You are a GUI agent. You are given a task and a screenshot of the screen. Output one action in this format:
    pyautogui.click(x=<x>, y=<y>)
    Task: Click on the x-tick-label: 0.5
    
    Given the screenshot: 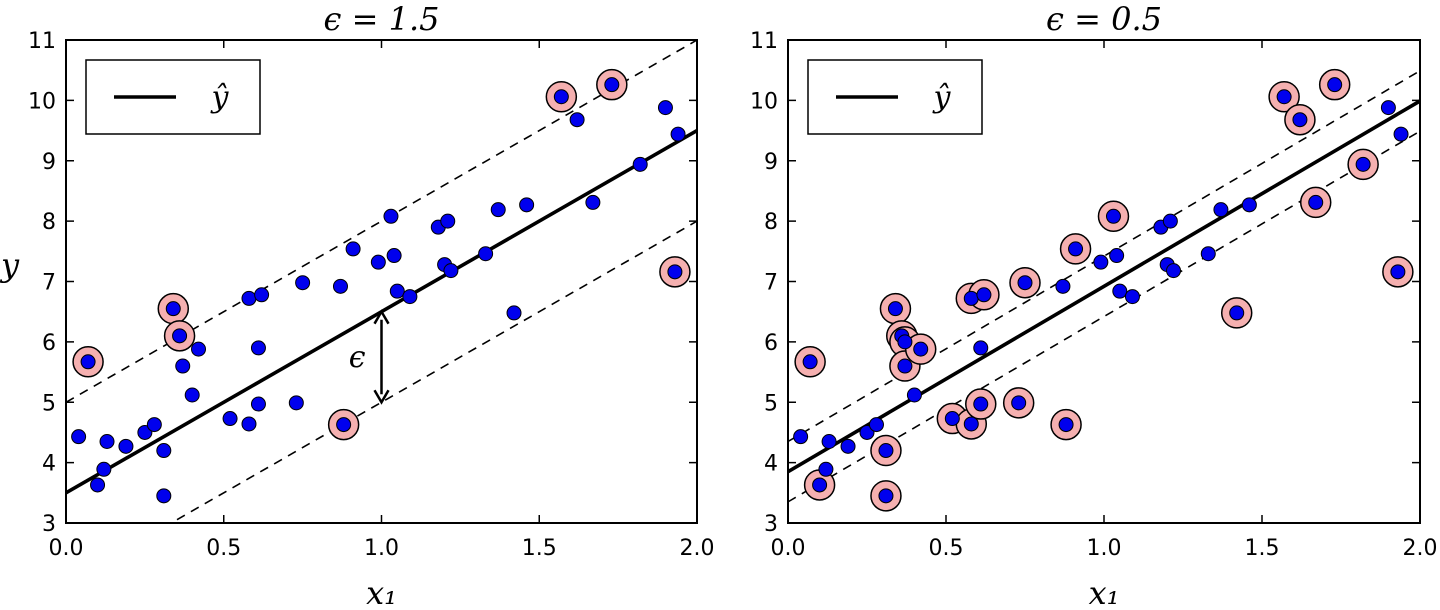 What is the action you would take?
    pyautogui.click(x=946, y=548)
    